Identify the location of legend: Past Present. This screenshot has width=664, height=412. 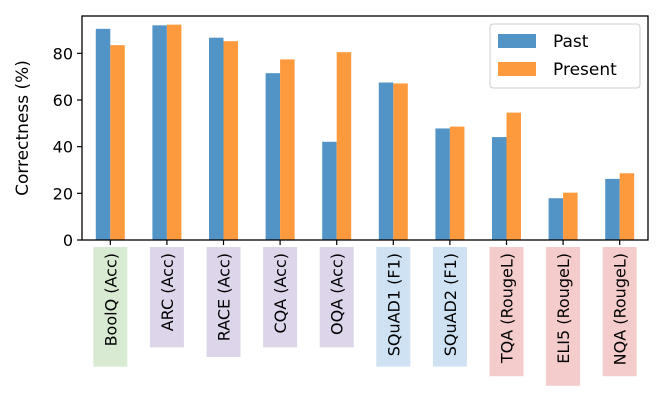
(565, 56).